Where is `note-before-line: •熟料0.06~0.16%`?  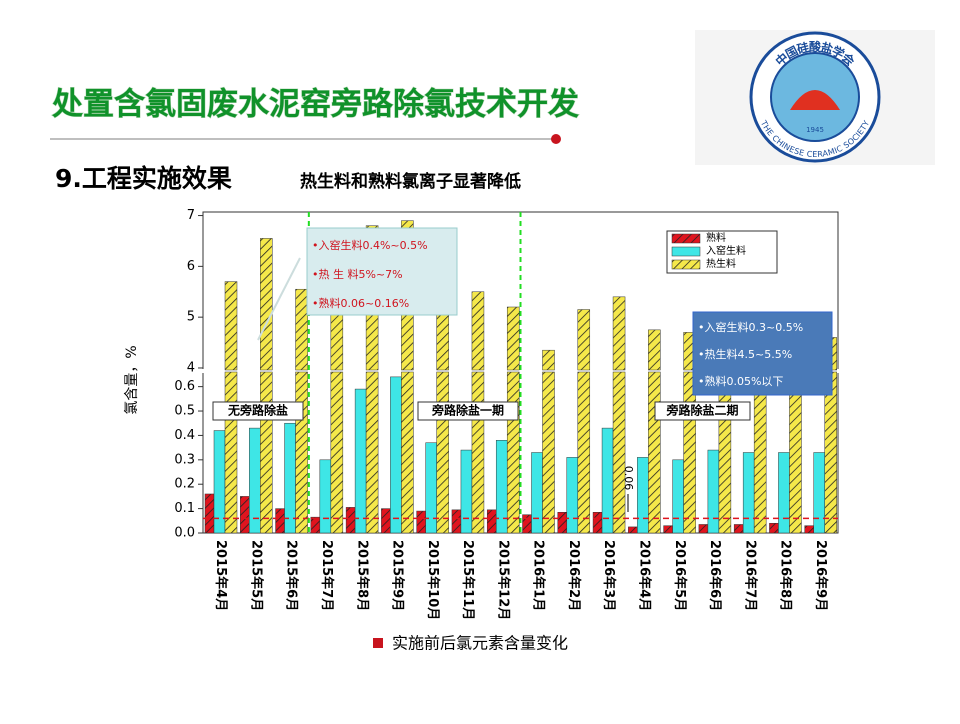 note-before-line: •熟料0.06~0.16% is located at coordinates (360, 303).